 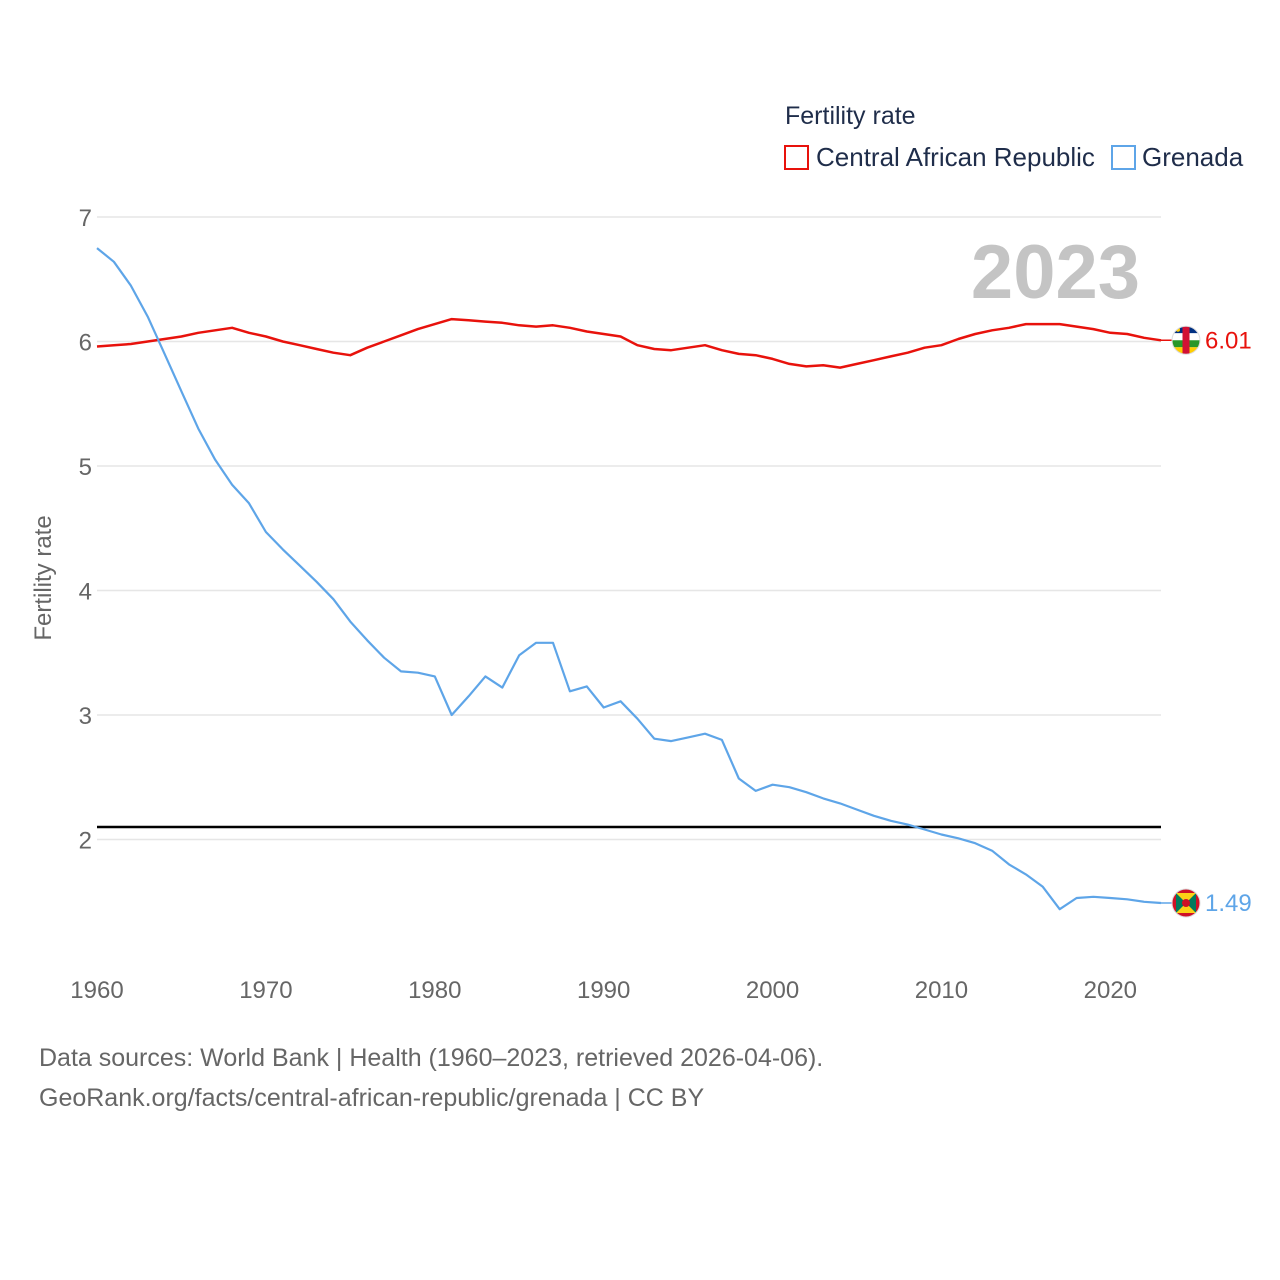 I want to click on x-axis-ticks: 1960 1970 1980 1990 2000 2010 2020, so click(x=603, y=990).